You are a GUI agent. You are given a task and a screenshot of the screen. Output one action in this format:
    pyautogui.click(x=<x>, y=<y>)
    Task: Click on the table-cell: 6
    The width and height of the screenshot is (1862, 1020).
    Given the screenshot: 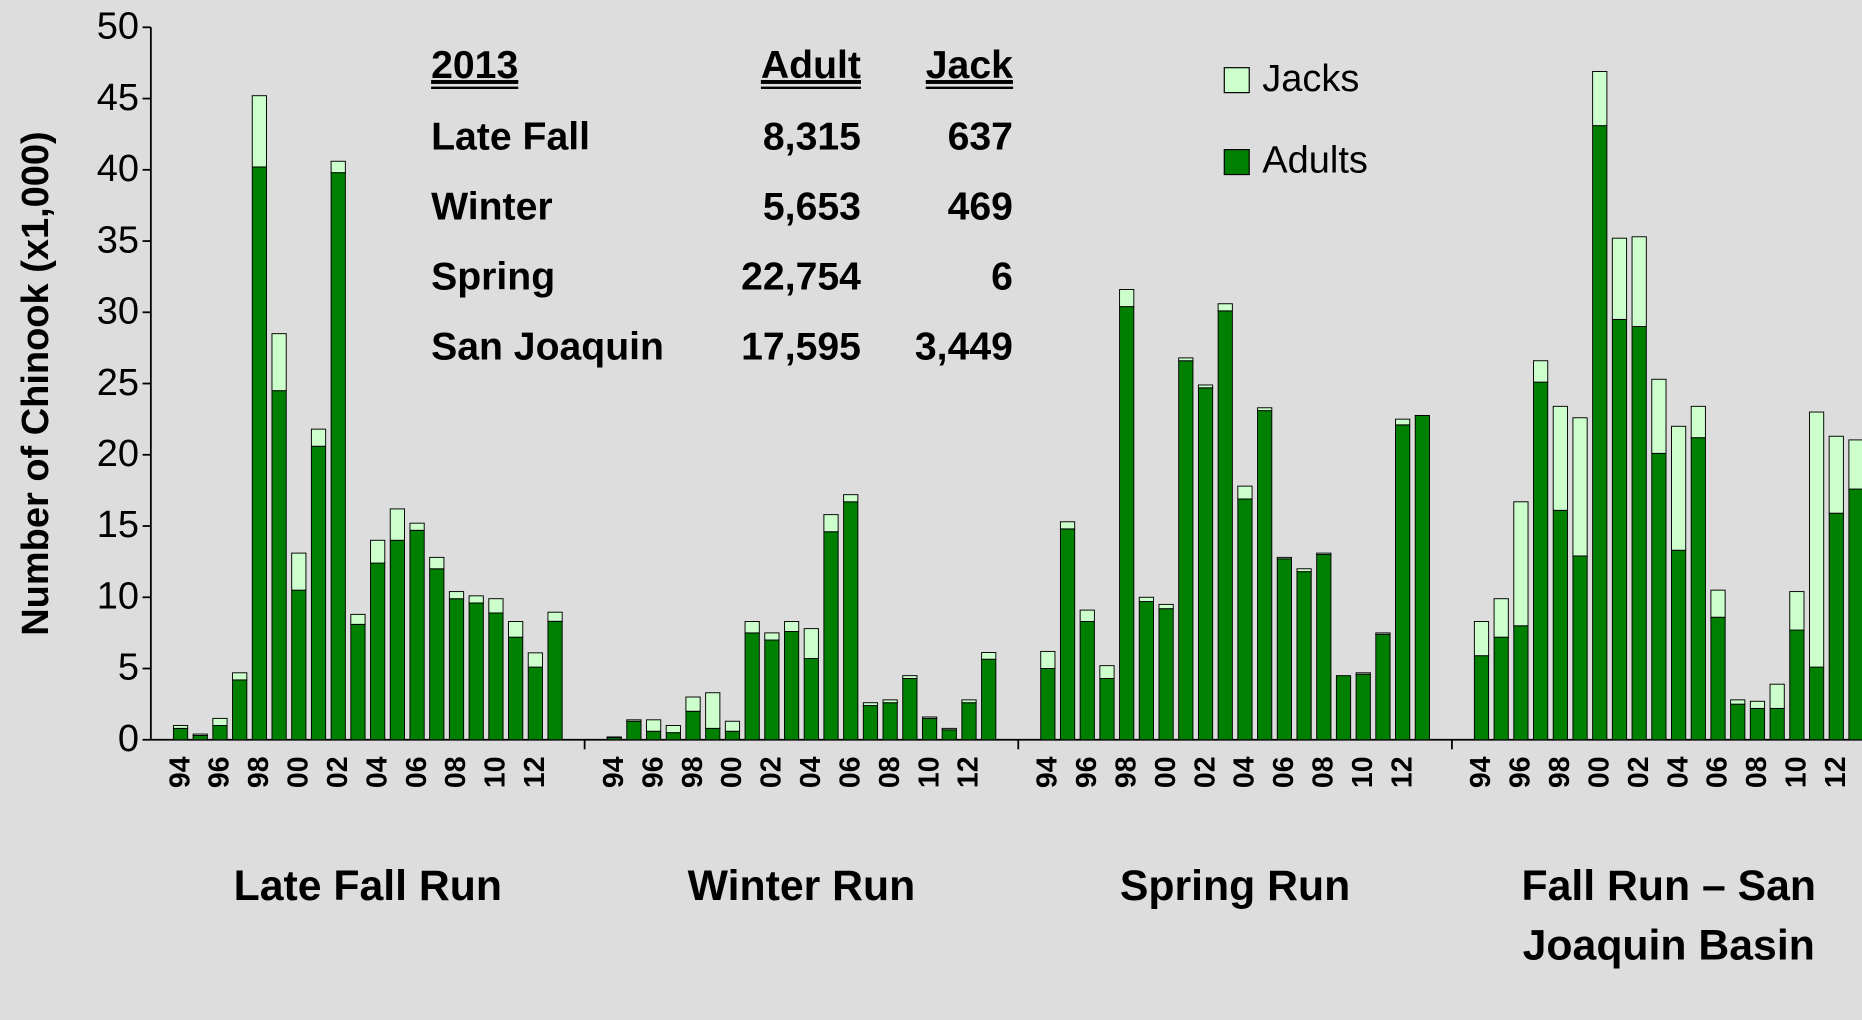 What is the action you would take?
    pyautogui.click(x=1002, y=276)
    